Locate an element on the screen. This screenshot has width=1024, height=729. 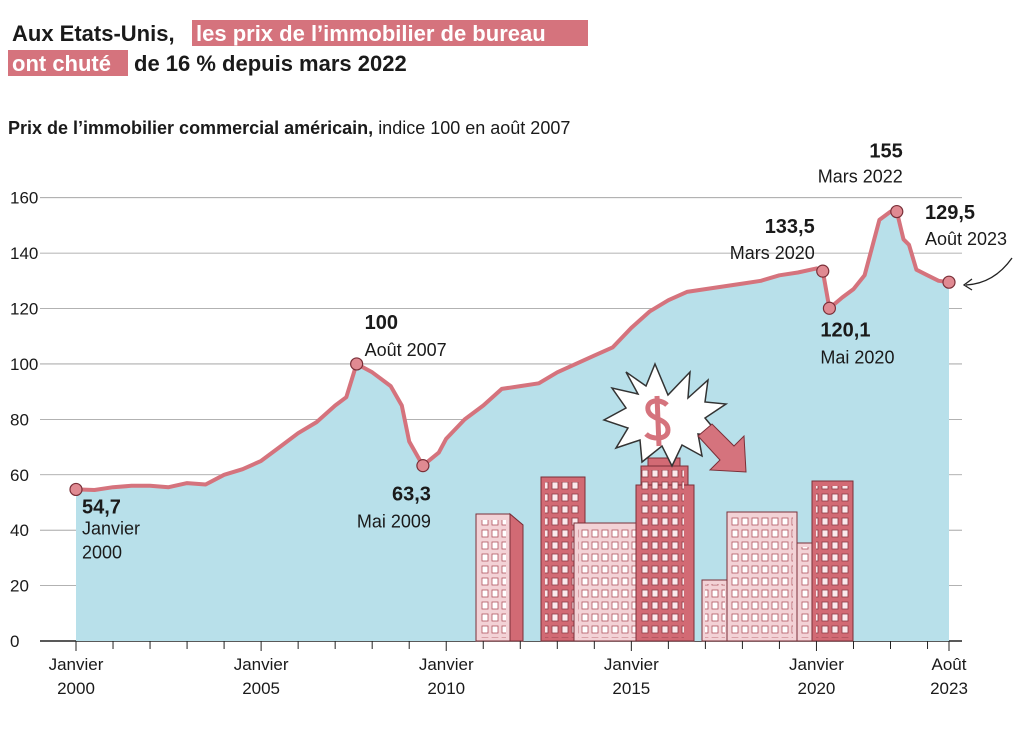
annotation-date: Mai 2009 is located at coordinates (394, 522).